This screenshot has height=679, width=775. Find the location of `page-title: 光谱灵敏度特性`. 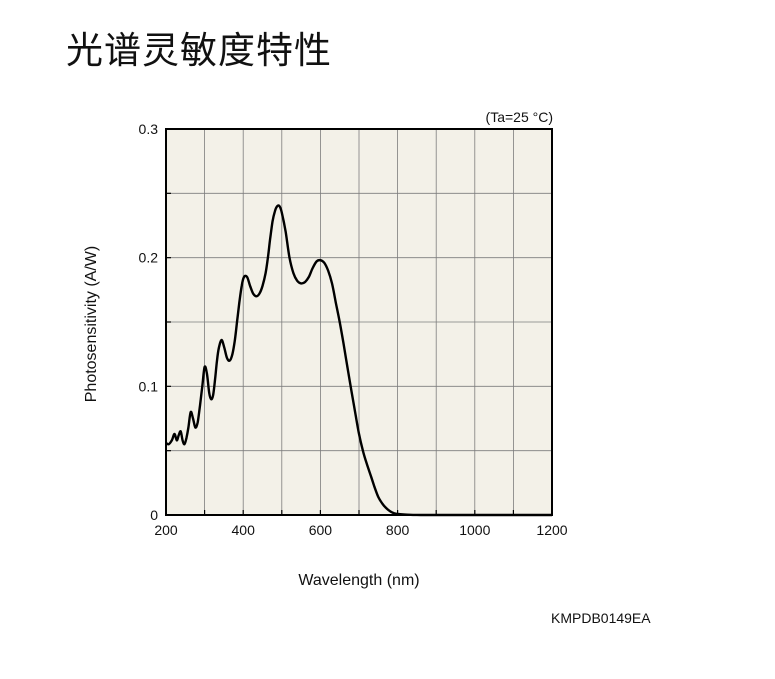

page-title: 光谱灵敏度特性 is located at coordinates (199, 50).